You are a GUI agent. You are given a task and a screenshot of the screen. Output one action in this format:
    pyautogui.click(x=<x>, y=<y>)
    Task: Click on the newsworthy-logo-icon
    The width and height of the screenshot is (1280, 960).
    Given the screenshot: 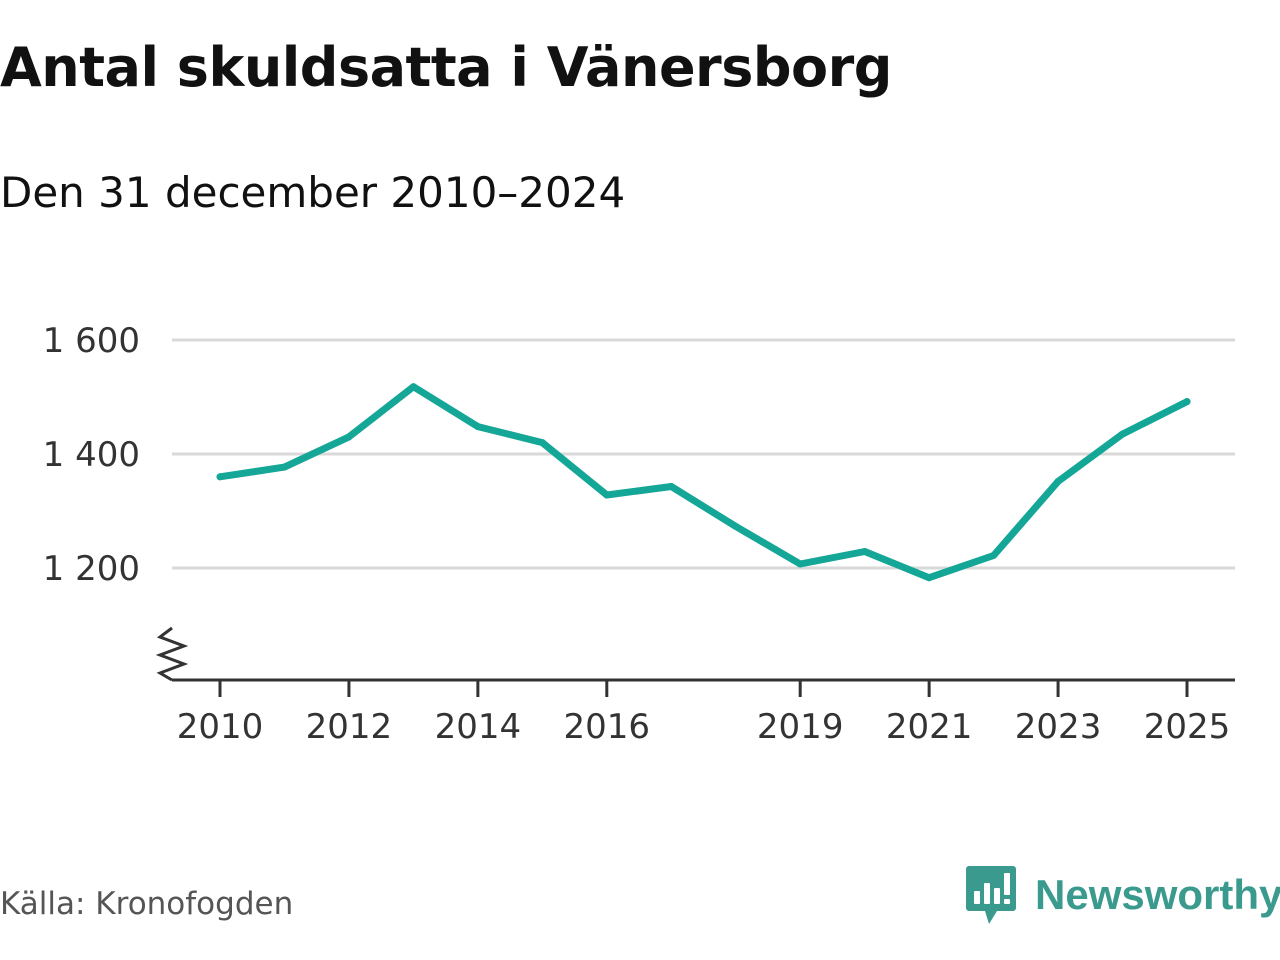 What is the action you would take?
    pyautogui.click(x=991, y=895)
    